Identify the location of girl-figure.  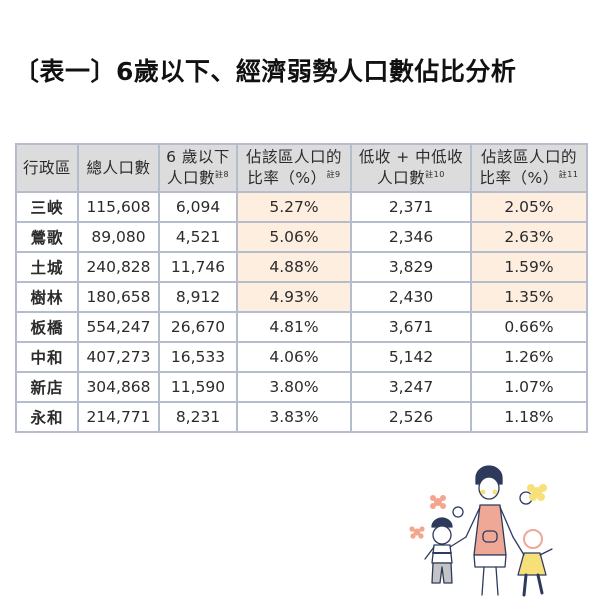
(532, 563).